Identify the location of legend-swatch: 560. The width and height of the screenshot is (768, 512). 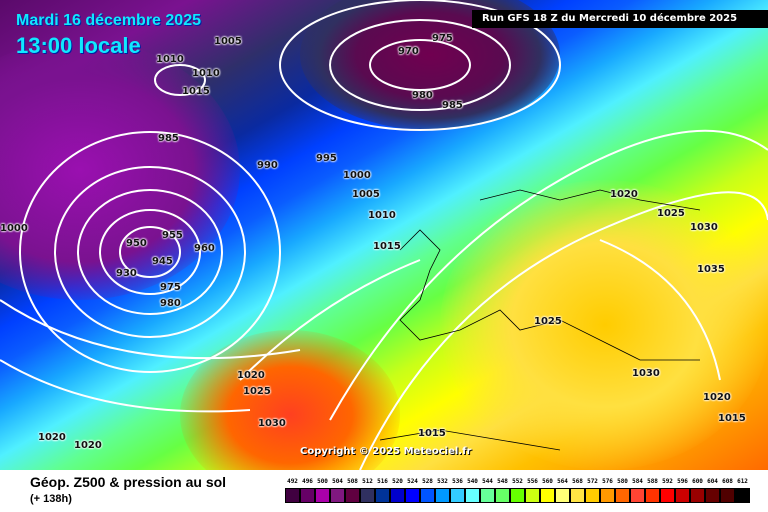
(547, 490).